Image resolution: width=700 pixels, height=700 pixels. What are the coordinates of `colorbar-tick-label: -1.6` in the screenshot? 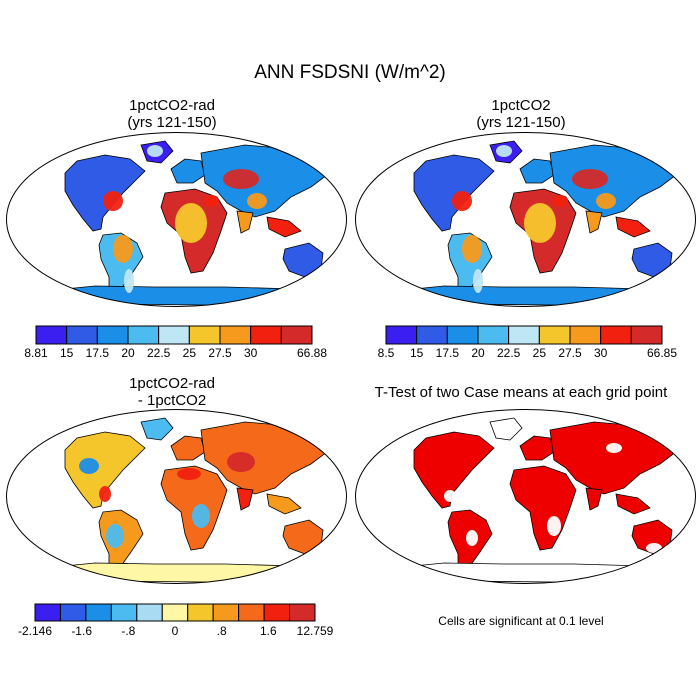 It's located at (81, 631).